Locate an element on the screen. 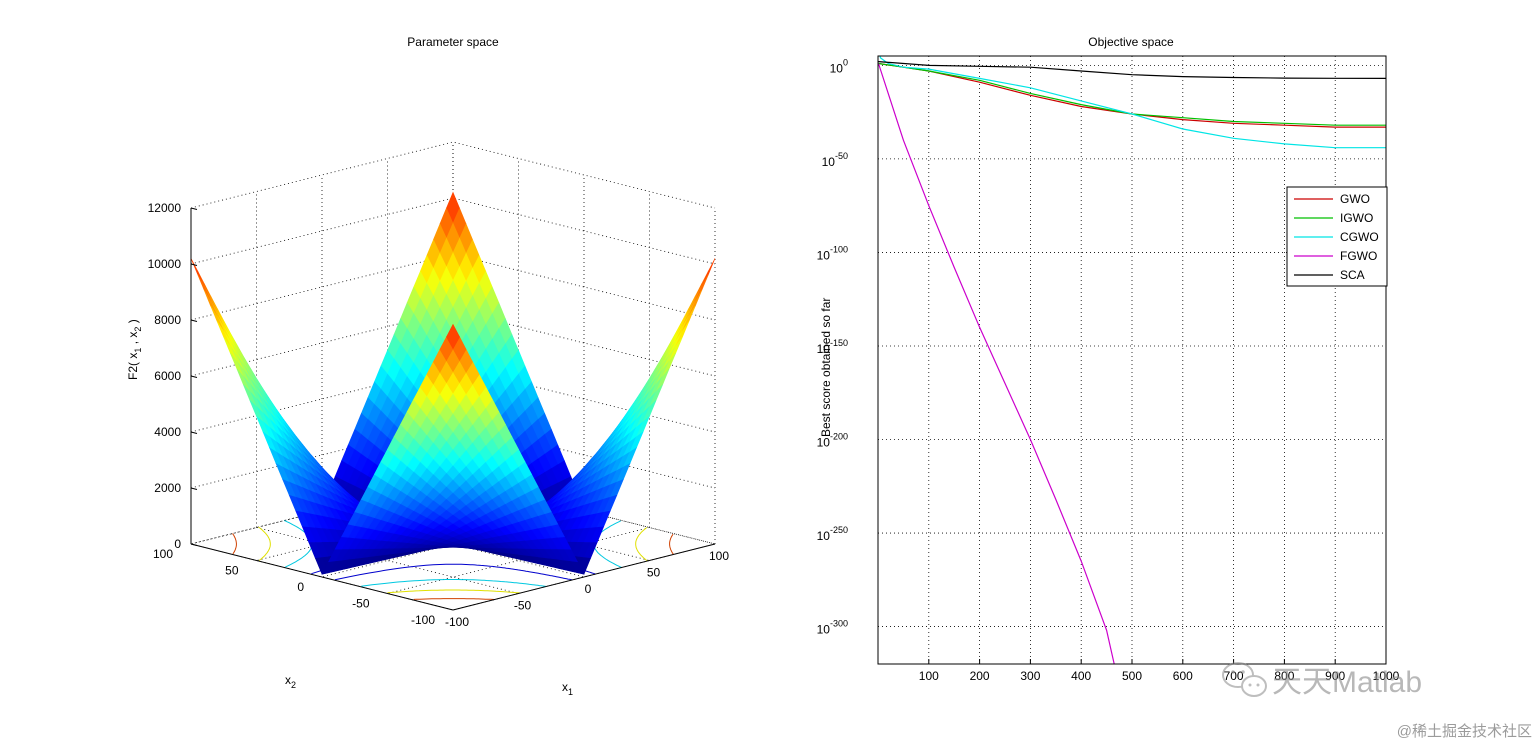 The image size is (1537, 746). surface-ylabel: x2 is located at coordinates (290, 681).